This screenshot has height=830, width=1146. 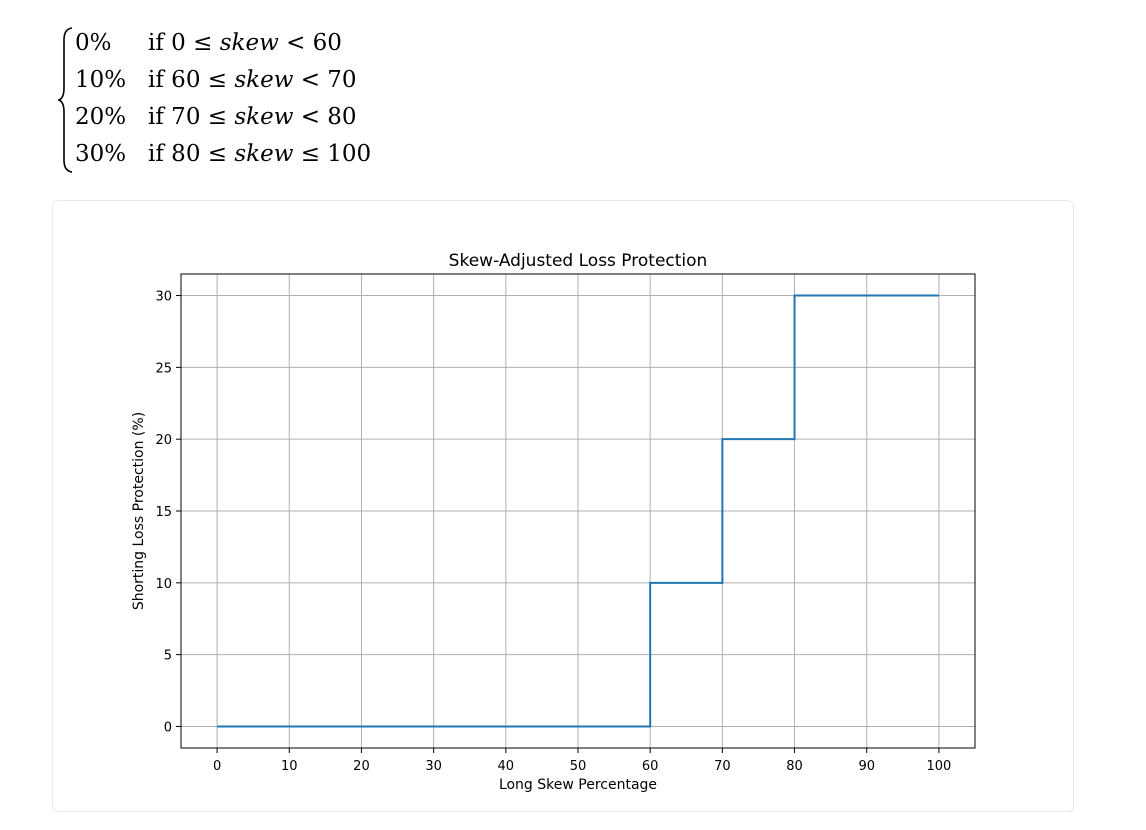 What do you see at coordinates (163, 512) in the screenshot?
I see `y-tick-label: 15` at bounding box center [163, 512].